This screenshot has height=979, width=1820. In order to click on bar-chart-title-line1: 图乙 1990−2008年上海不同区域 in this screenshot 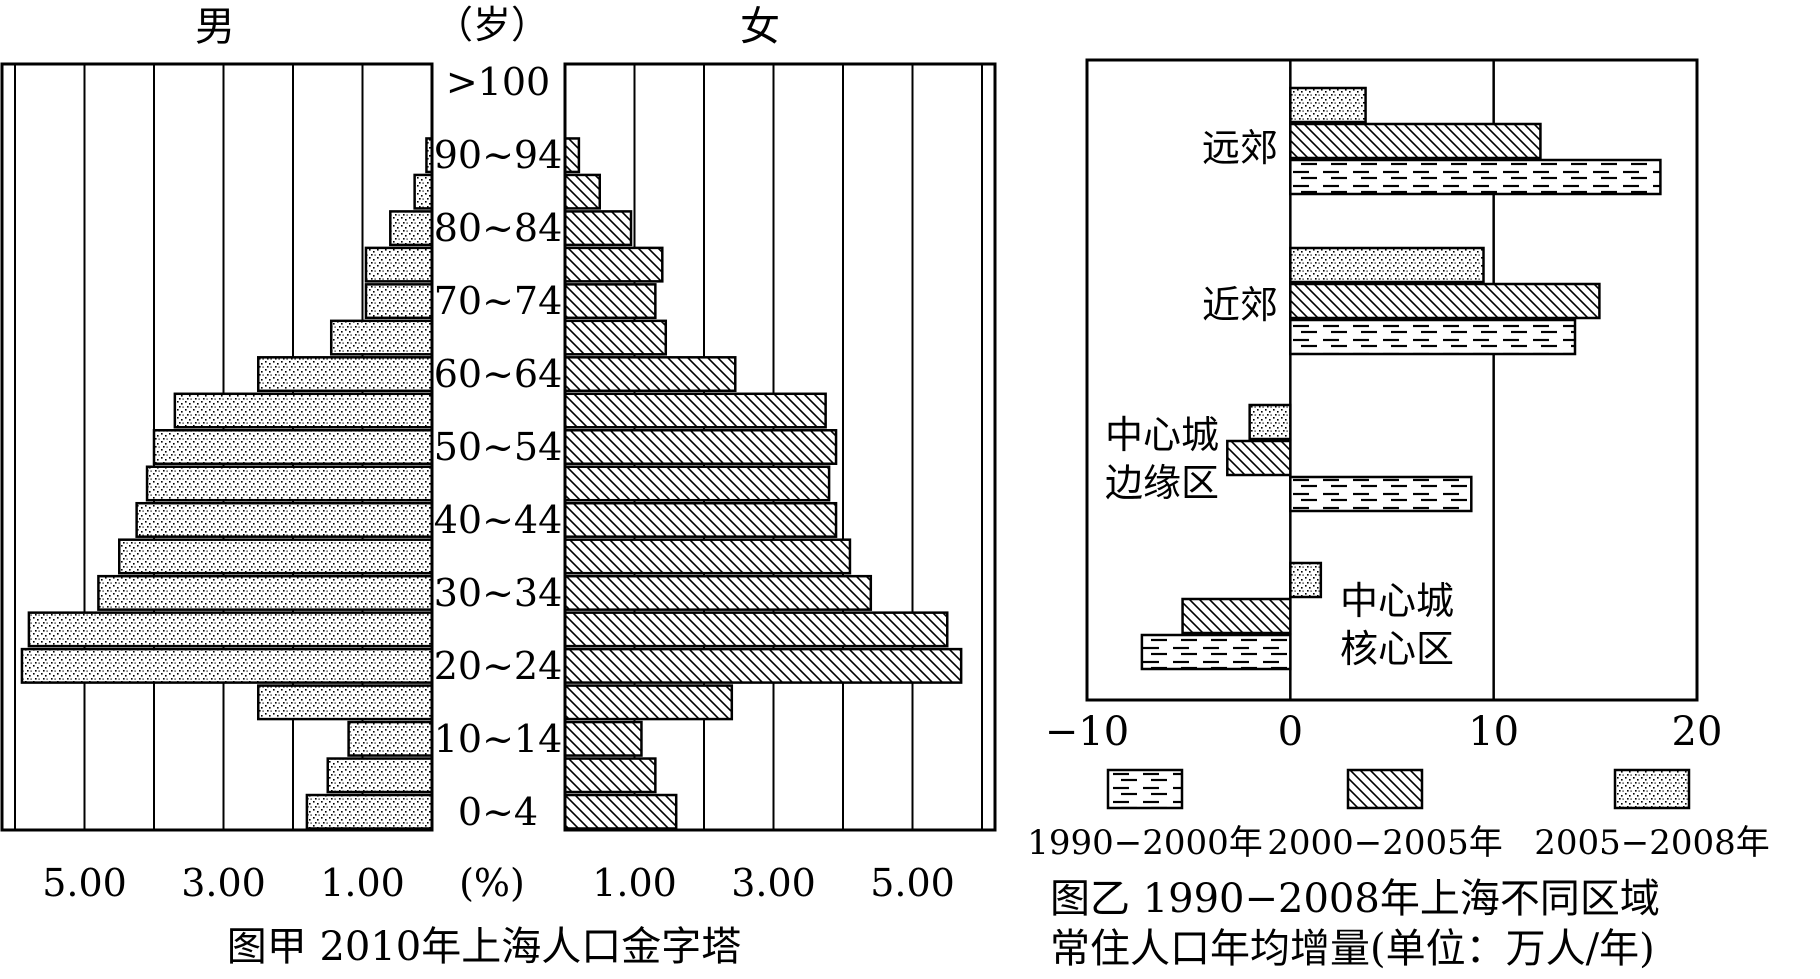, I will do `click(1355, 899)`.